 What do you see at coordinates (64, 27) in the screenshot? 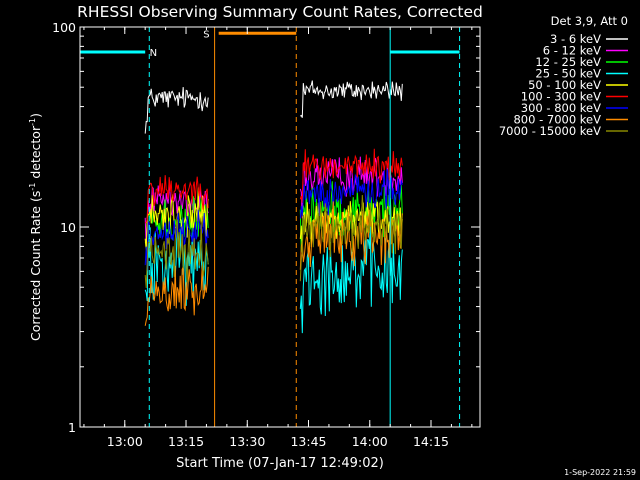
I see `y-tick-label: 100` at bounding box center [64, 27].